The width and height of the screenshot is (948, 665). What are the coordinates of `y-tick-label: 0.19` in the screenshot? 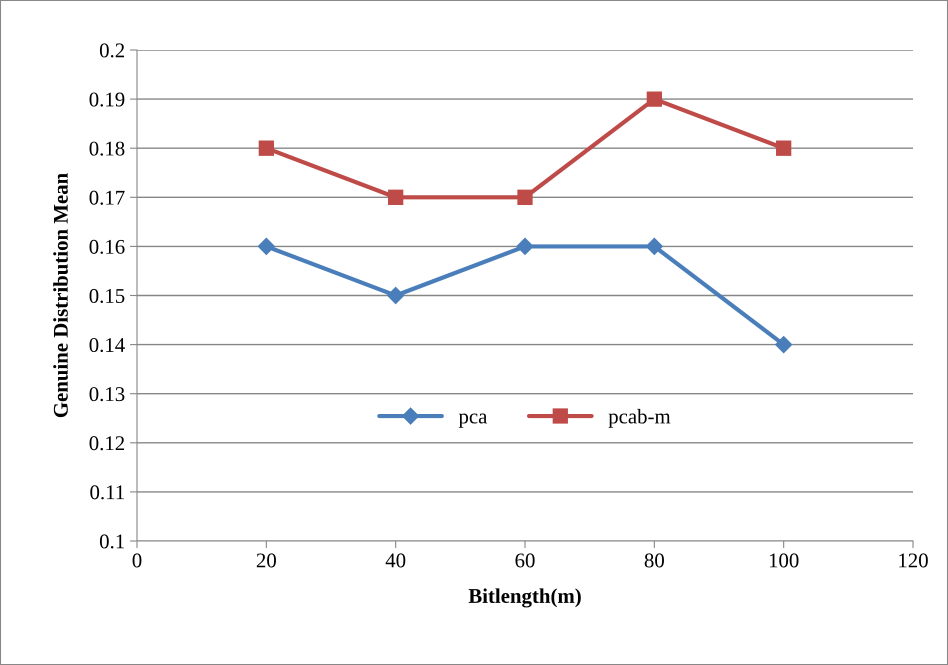 It's located at (107, 99).